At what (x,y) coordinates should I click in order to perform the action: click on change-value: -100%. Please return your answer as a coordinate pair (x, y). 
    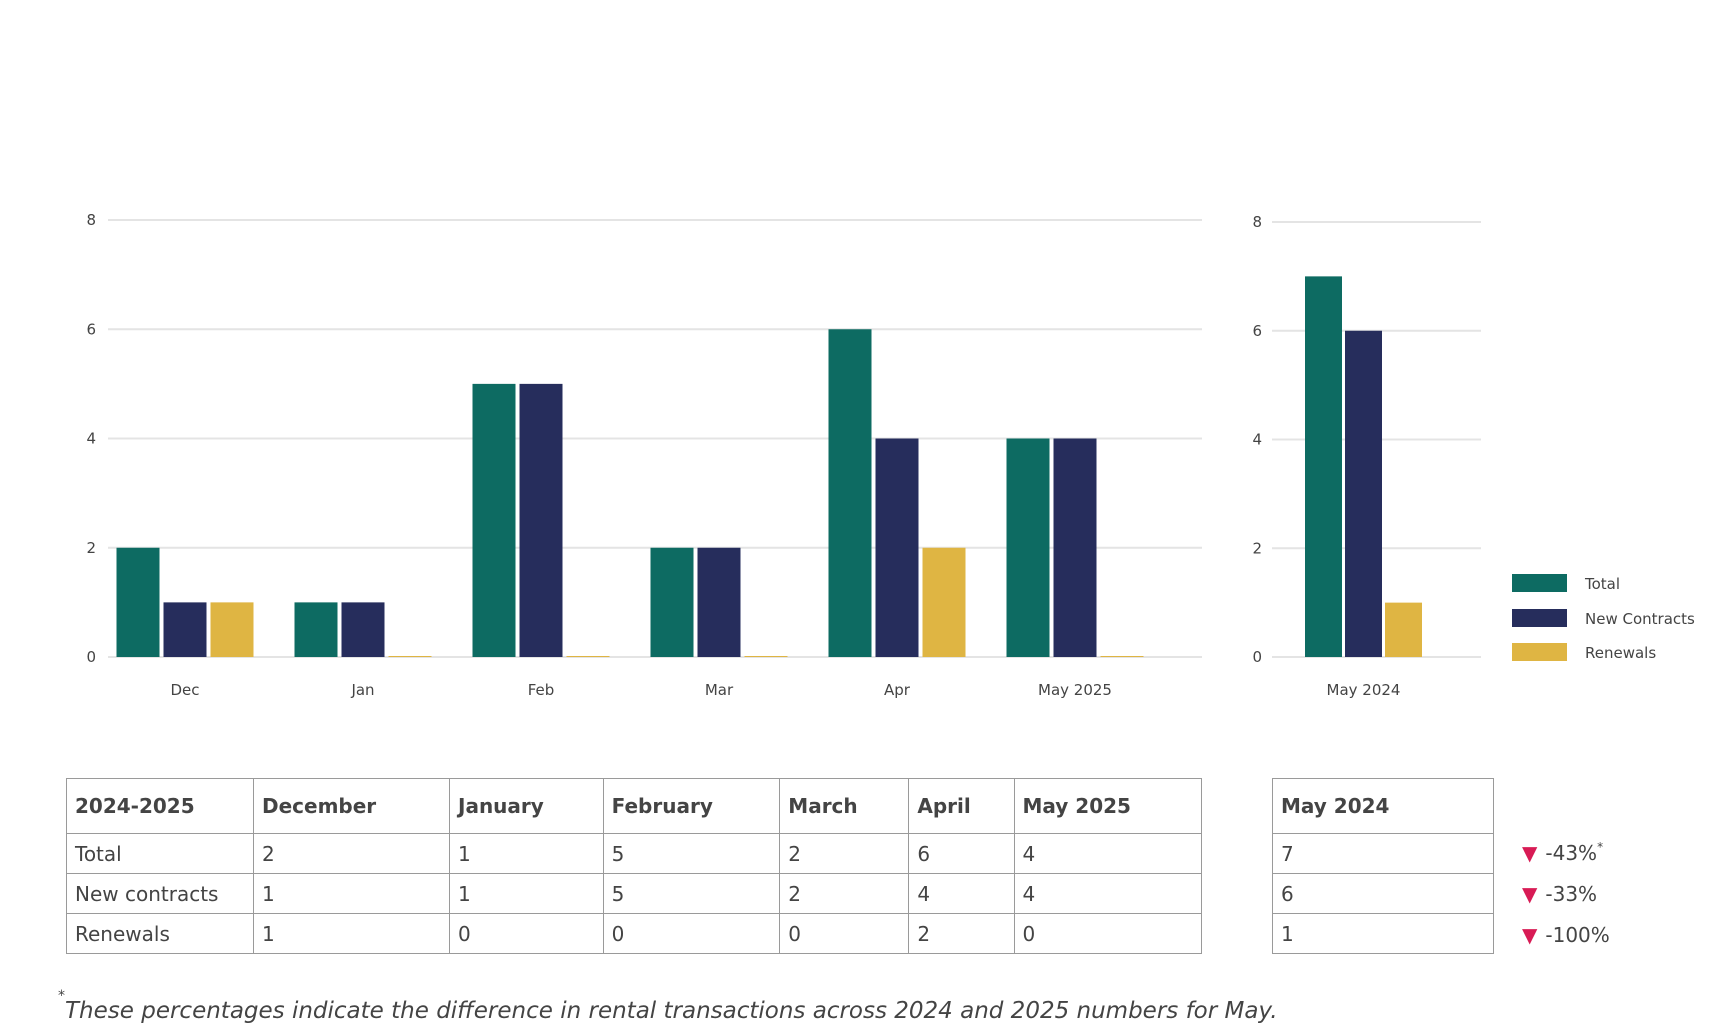
    Looking at the image, I should click on (1577, 934).